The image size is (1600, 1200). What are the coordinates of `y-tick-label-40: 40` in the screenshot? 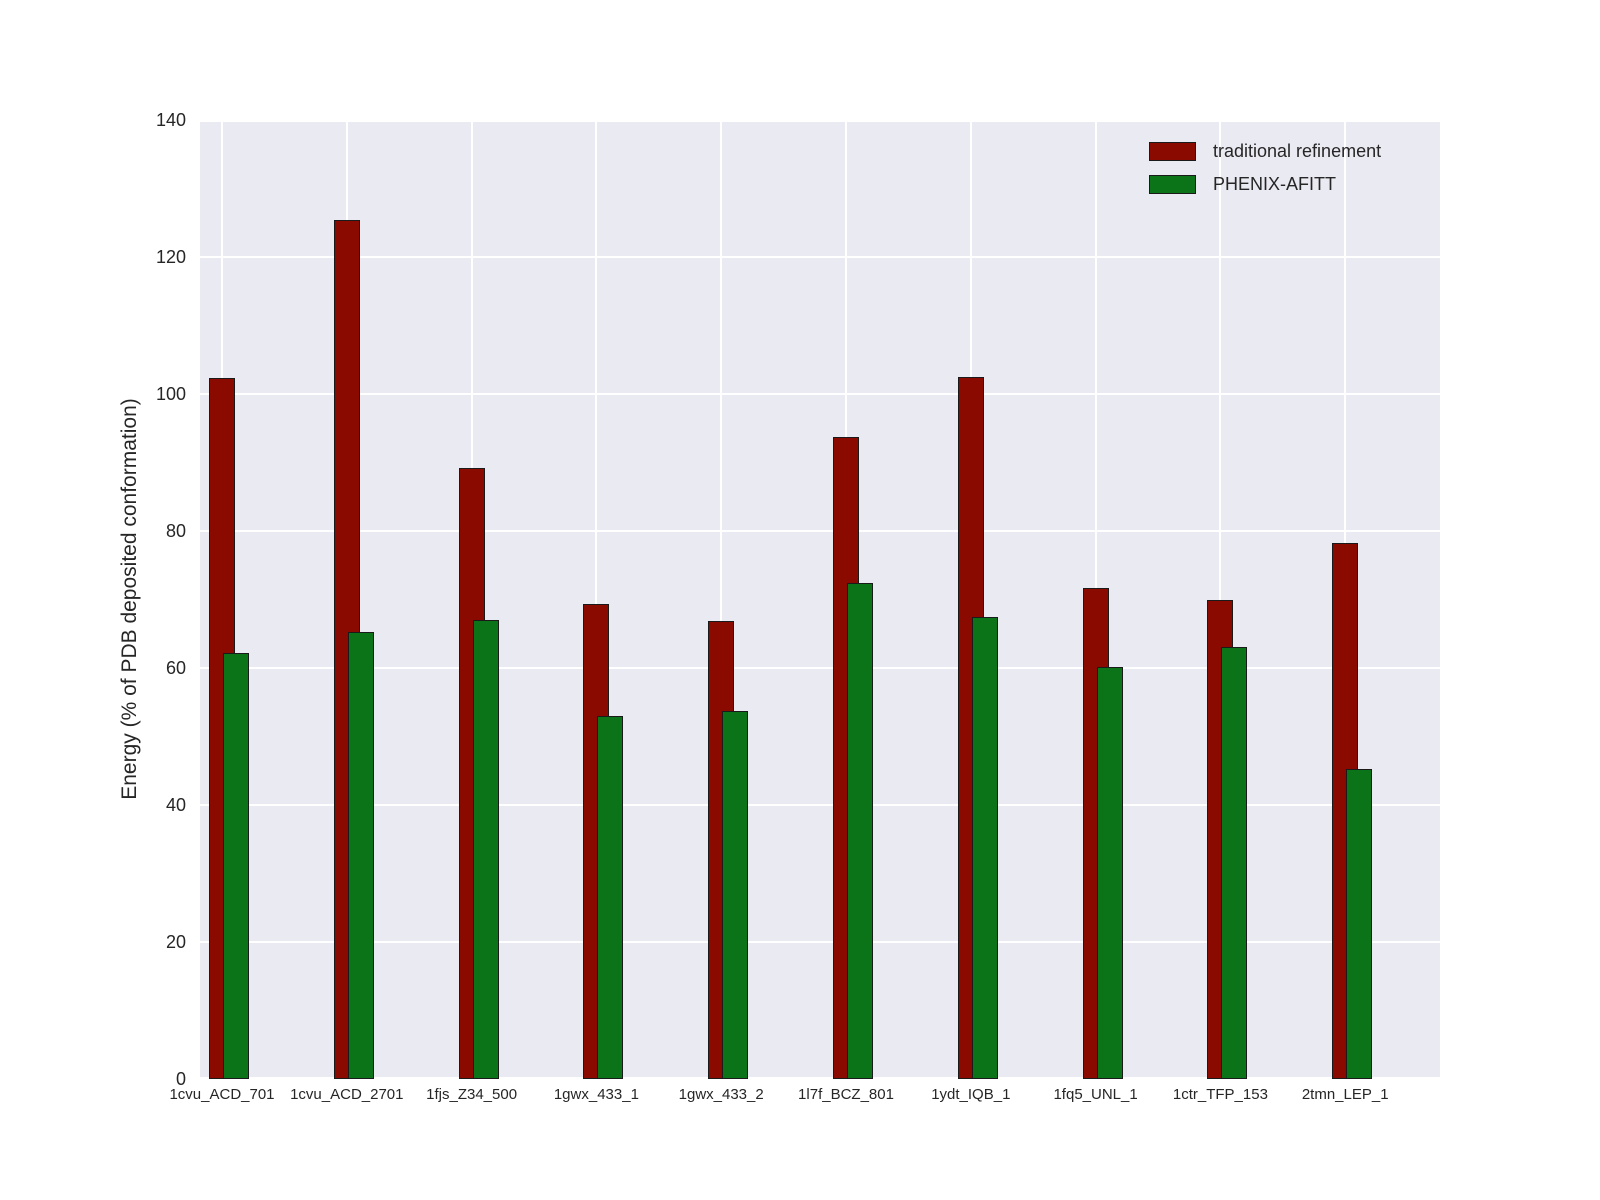 It's located at (175, 805).